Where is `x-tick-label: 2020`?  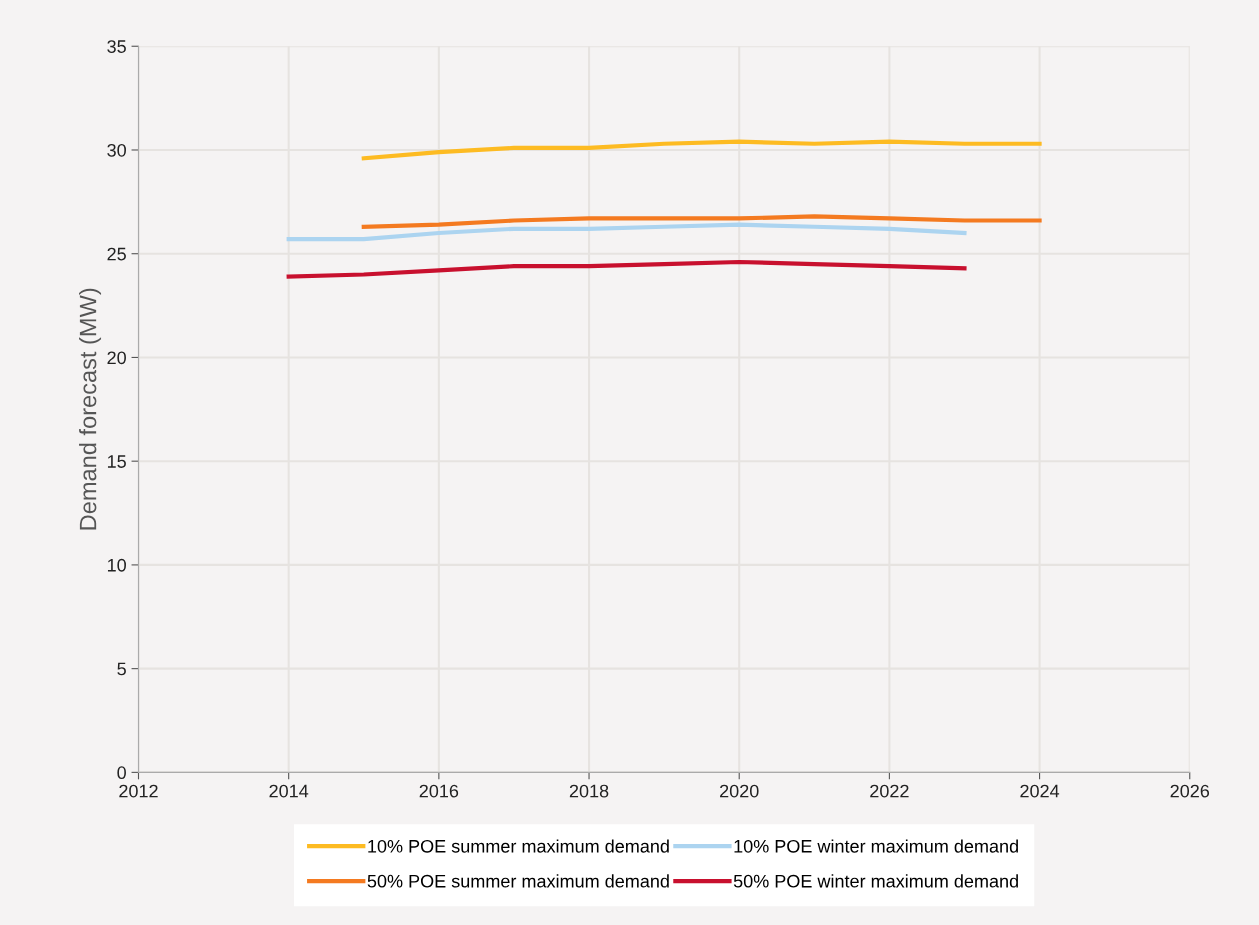 x-tick-label: 2020 is located at coordinates (739, 791).